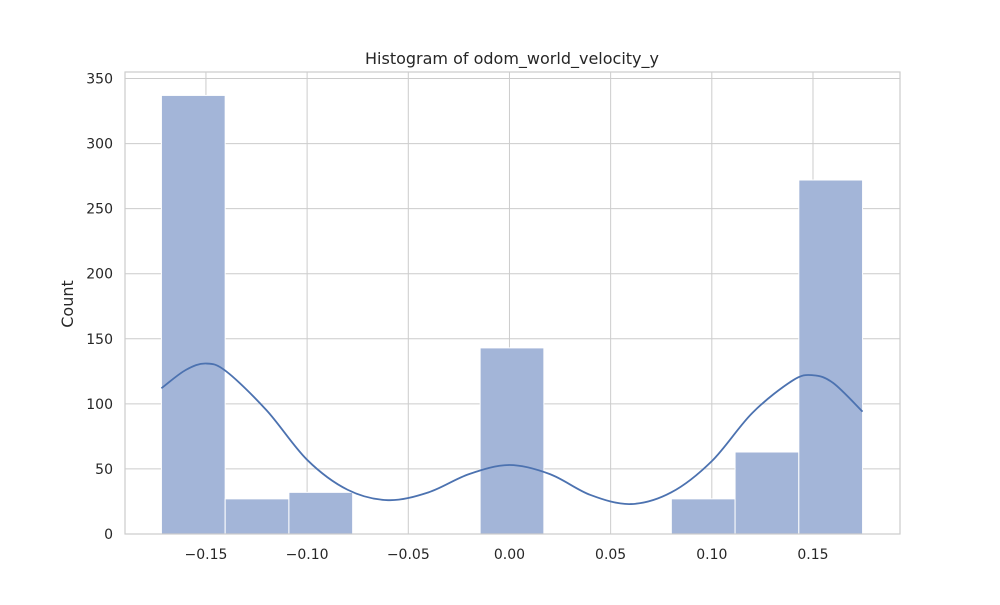 The height and width of the screenshot is (605, 1000). What do you see at coordinates (205, 555) in the screenshot?
I see `x-tick-label: −0.15` at bounding box center [205, 555].